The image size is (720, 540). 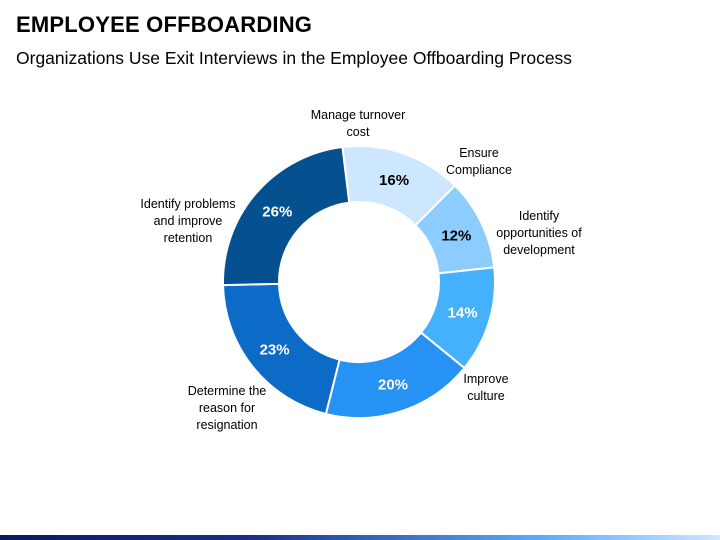 I want to click on slice-value-label: 26%, so click(x=277, y=211).